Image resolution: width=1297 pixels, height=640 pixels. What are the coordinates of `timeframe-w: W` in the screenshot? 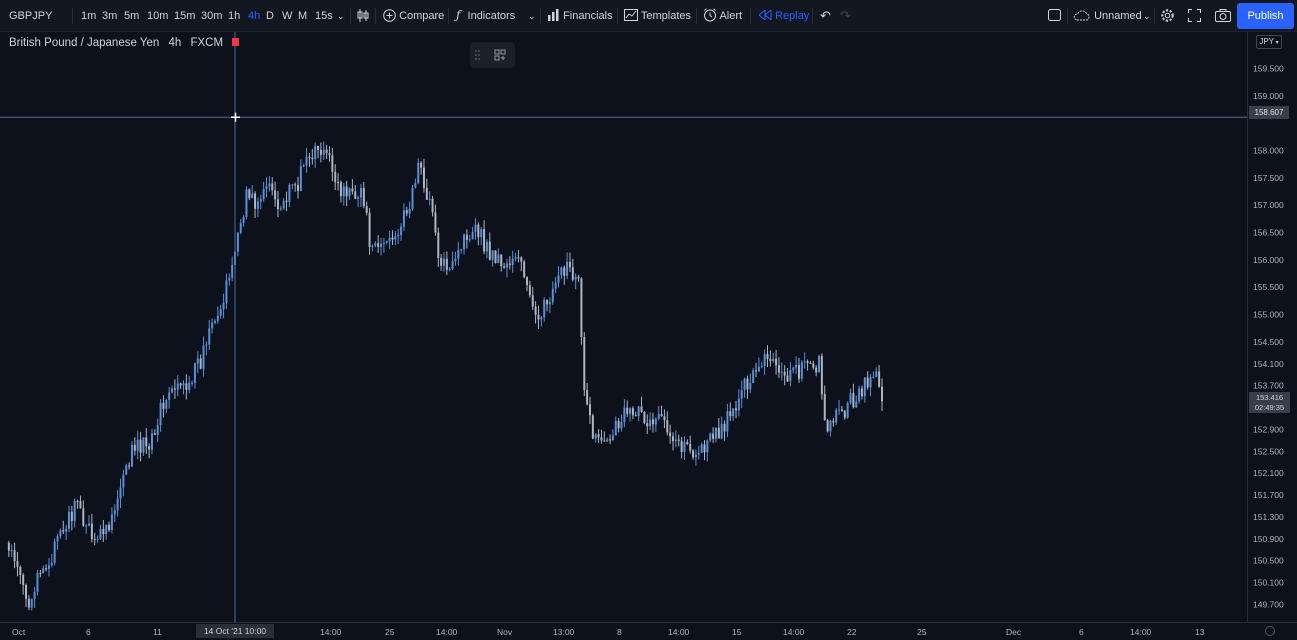 It's located at (287, 16).